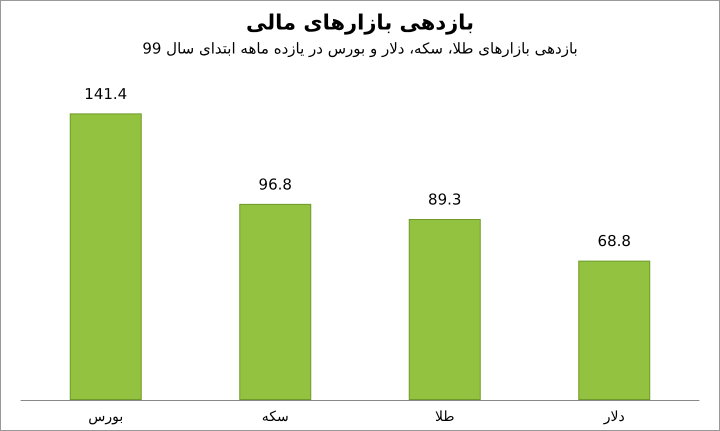  What do you see at coordinates (360, 23) in the screenshot?
I see `chart-title: بازدهی بازارهای مالی` at bounding box center [360, 23].